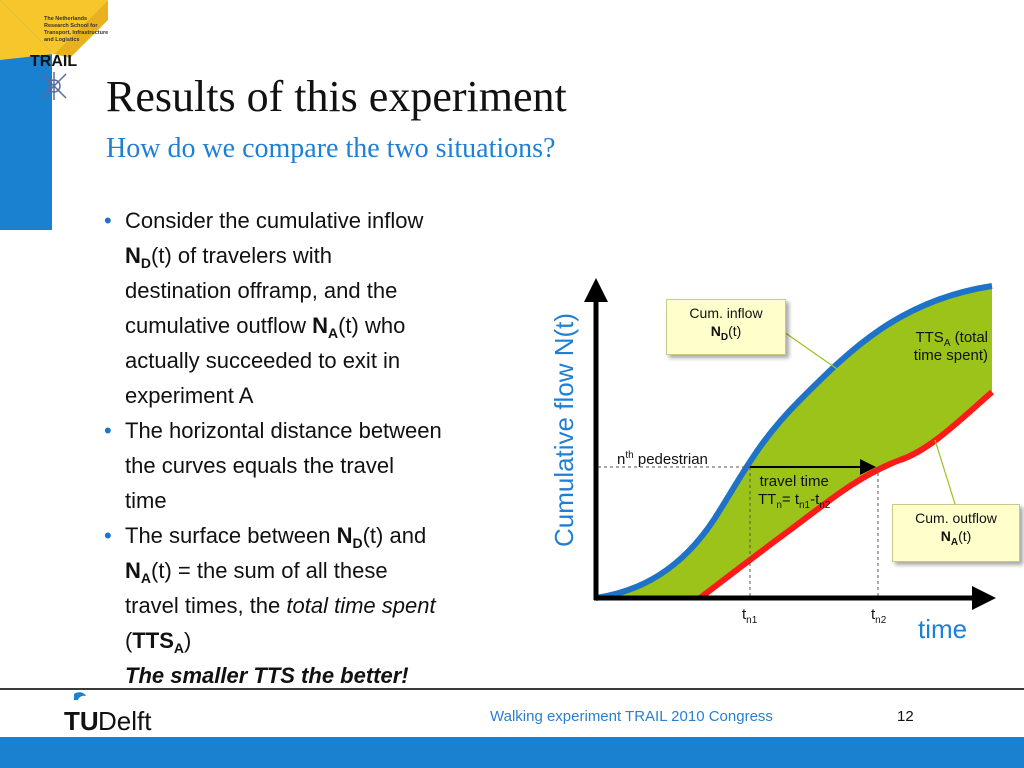  I want to click on slide-title: Results of this experiment, so click(336, 96).